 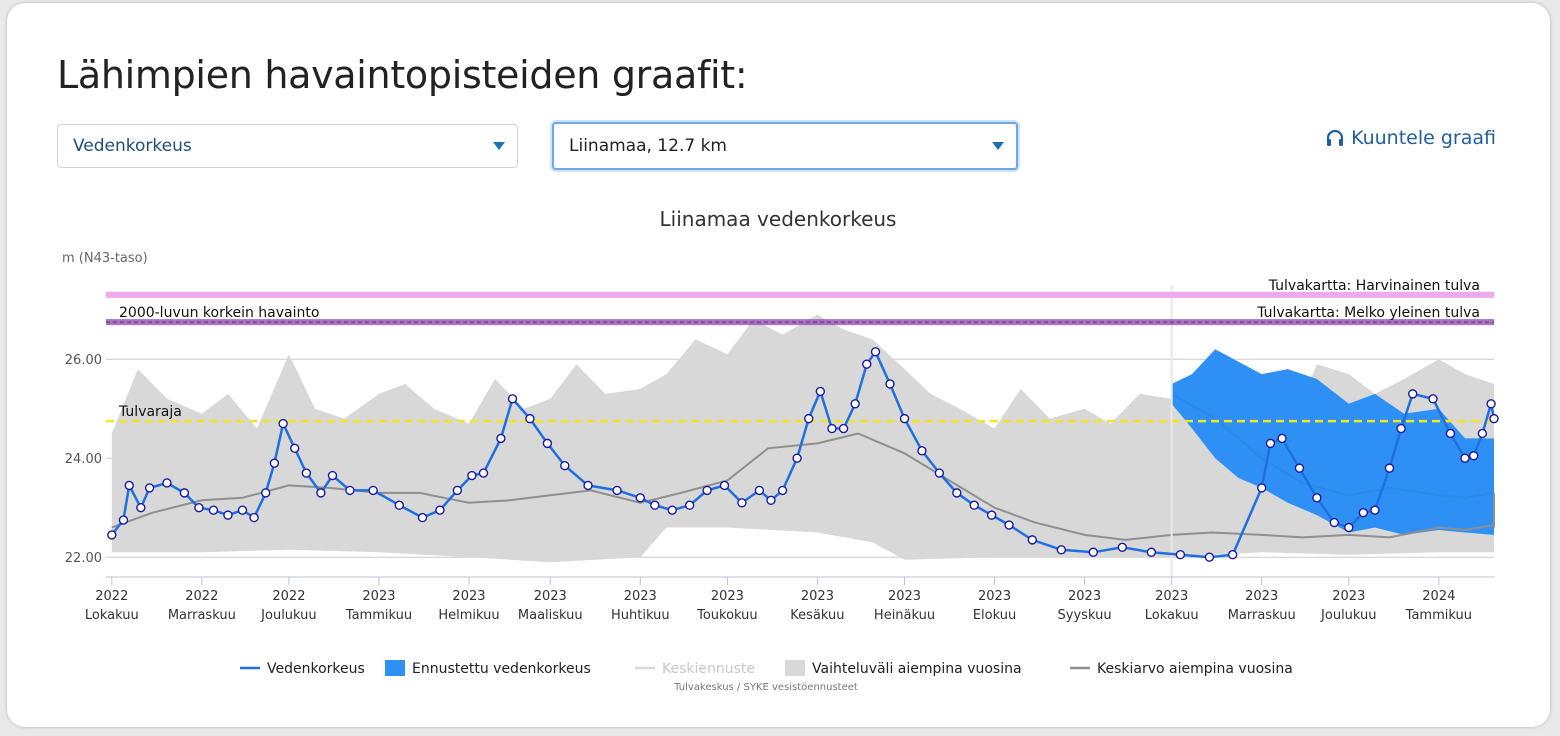 I want to click on rare-flood-line, so click(x=800, y=294).